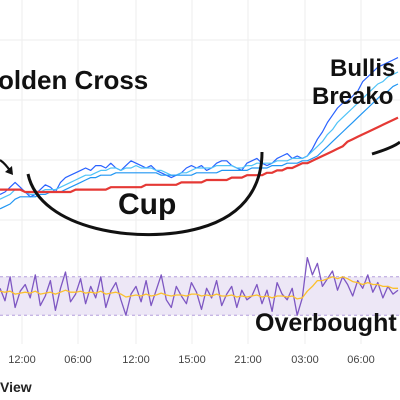 This screenshot has height=400, width=400. I want to click on annotation-cup: Cup, so click(147, 204).